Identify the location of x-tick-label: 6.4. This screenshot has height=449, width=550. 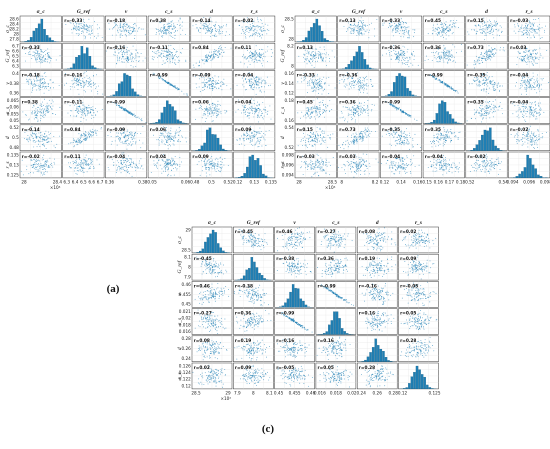
(75, 181).